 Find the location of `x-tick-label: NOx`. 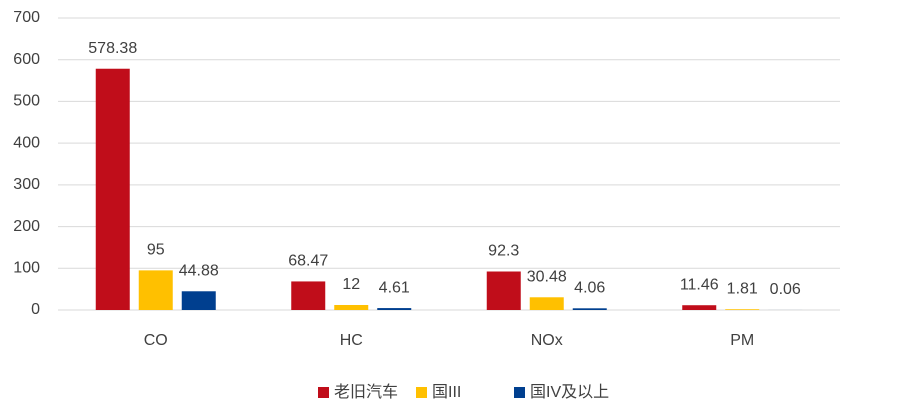

x-tick-label: NOx is located at coordinates (547, 340).